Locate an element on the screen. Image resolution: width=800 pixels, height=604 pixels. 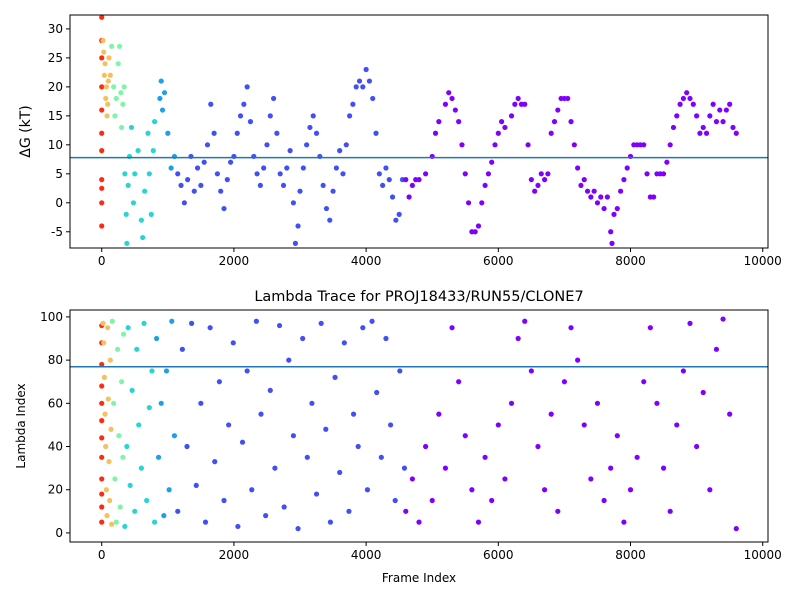
y-axis-label: Lambda Index is located at coordinates (21, 425).